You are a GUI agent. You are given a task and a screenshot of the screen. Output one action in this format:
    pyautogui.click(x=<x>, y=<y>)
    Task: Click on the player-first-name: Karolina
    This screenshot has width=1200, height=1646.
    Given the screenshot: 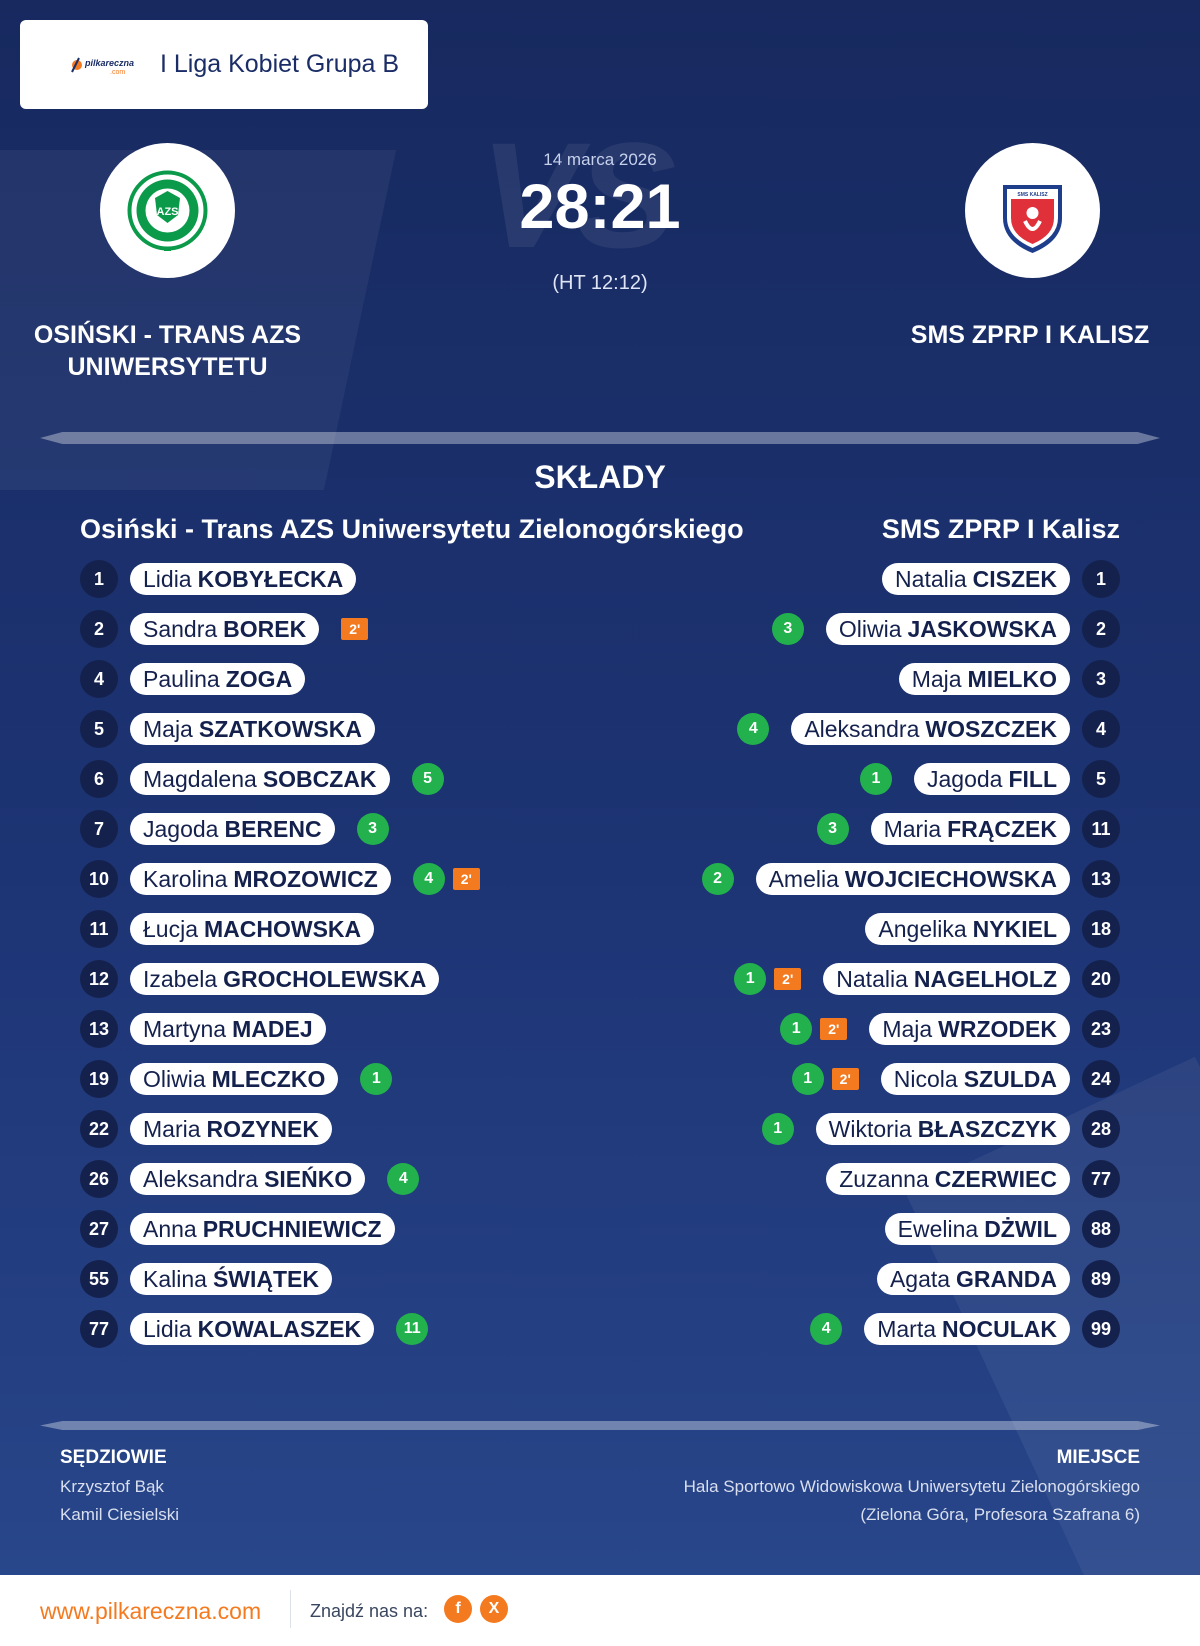 What is the action you would take?
    pyautogui.click(x=185, y=878)
    